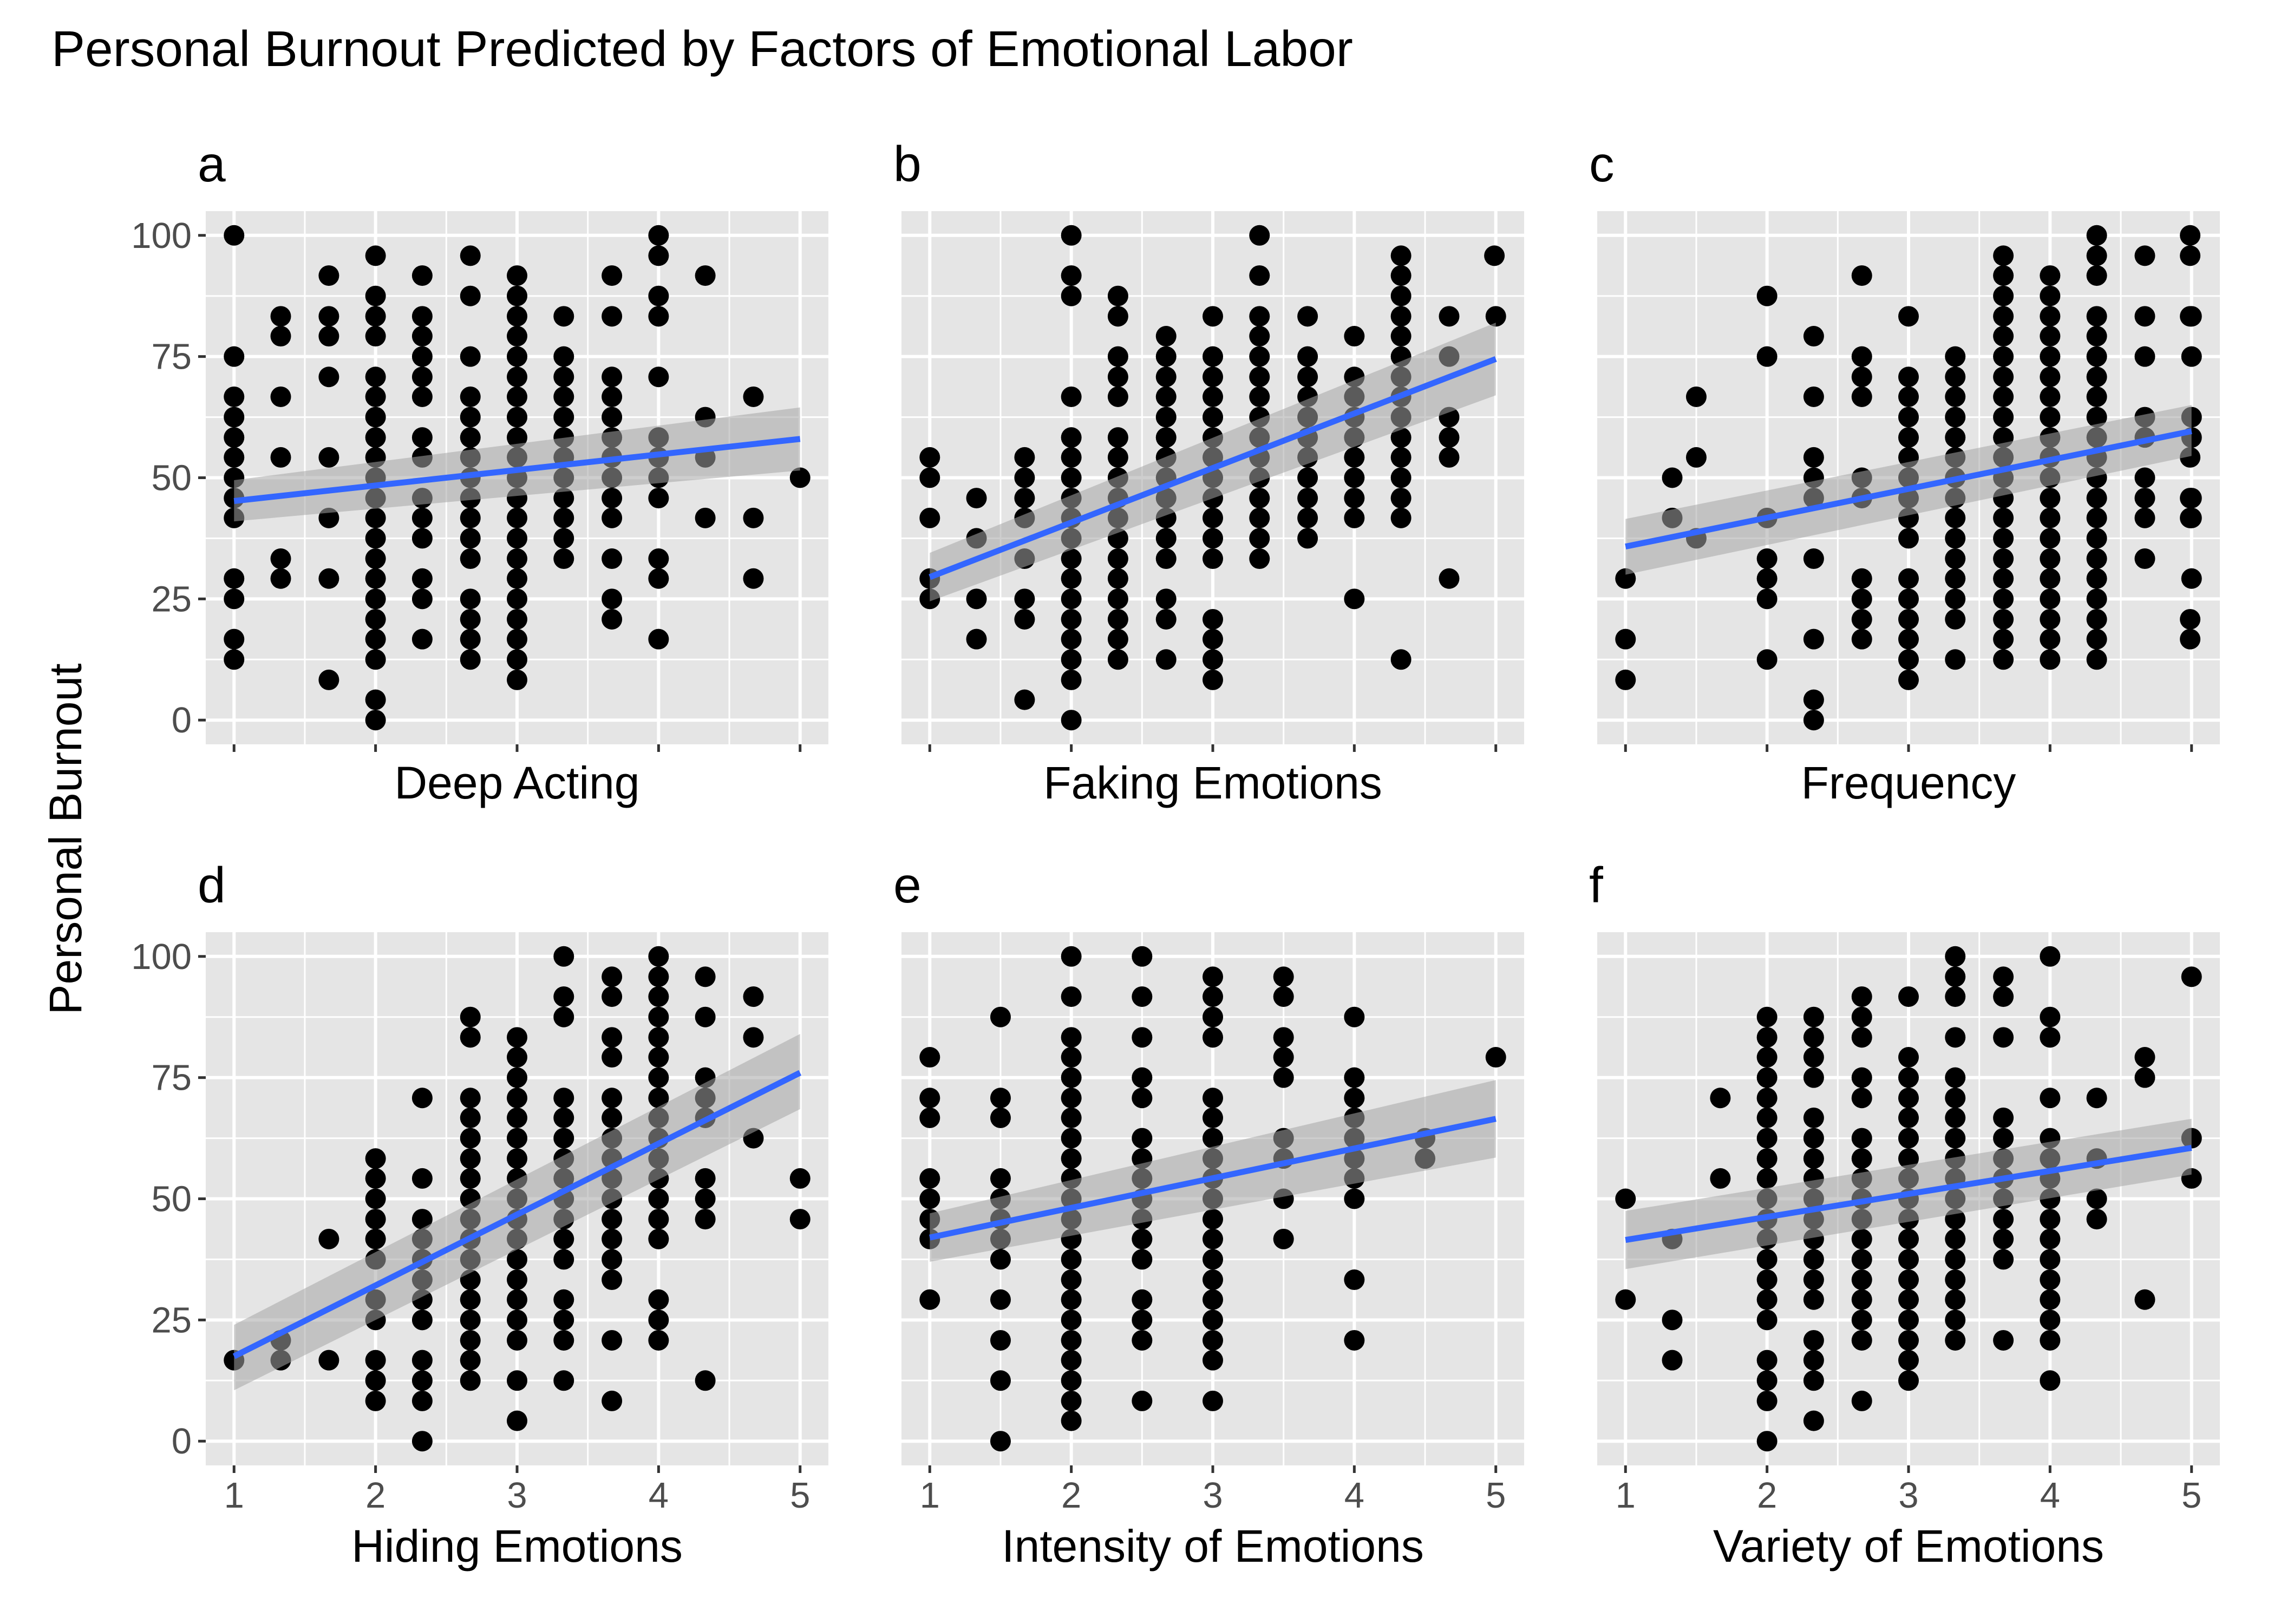 The height and width of the screenshot is (1624, 2274). I want to click on facet-panel-b: b Faking Emotions, so click(1208, 472).